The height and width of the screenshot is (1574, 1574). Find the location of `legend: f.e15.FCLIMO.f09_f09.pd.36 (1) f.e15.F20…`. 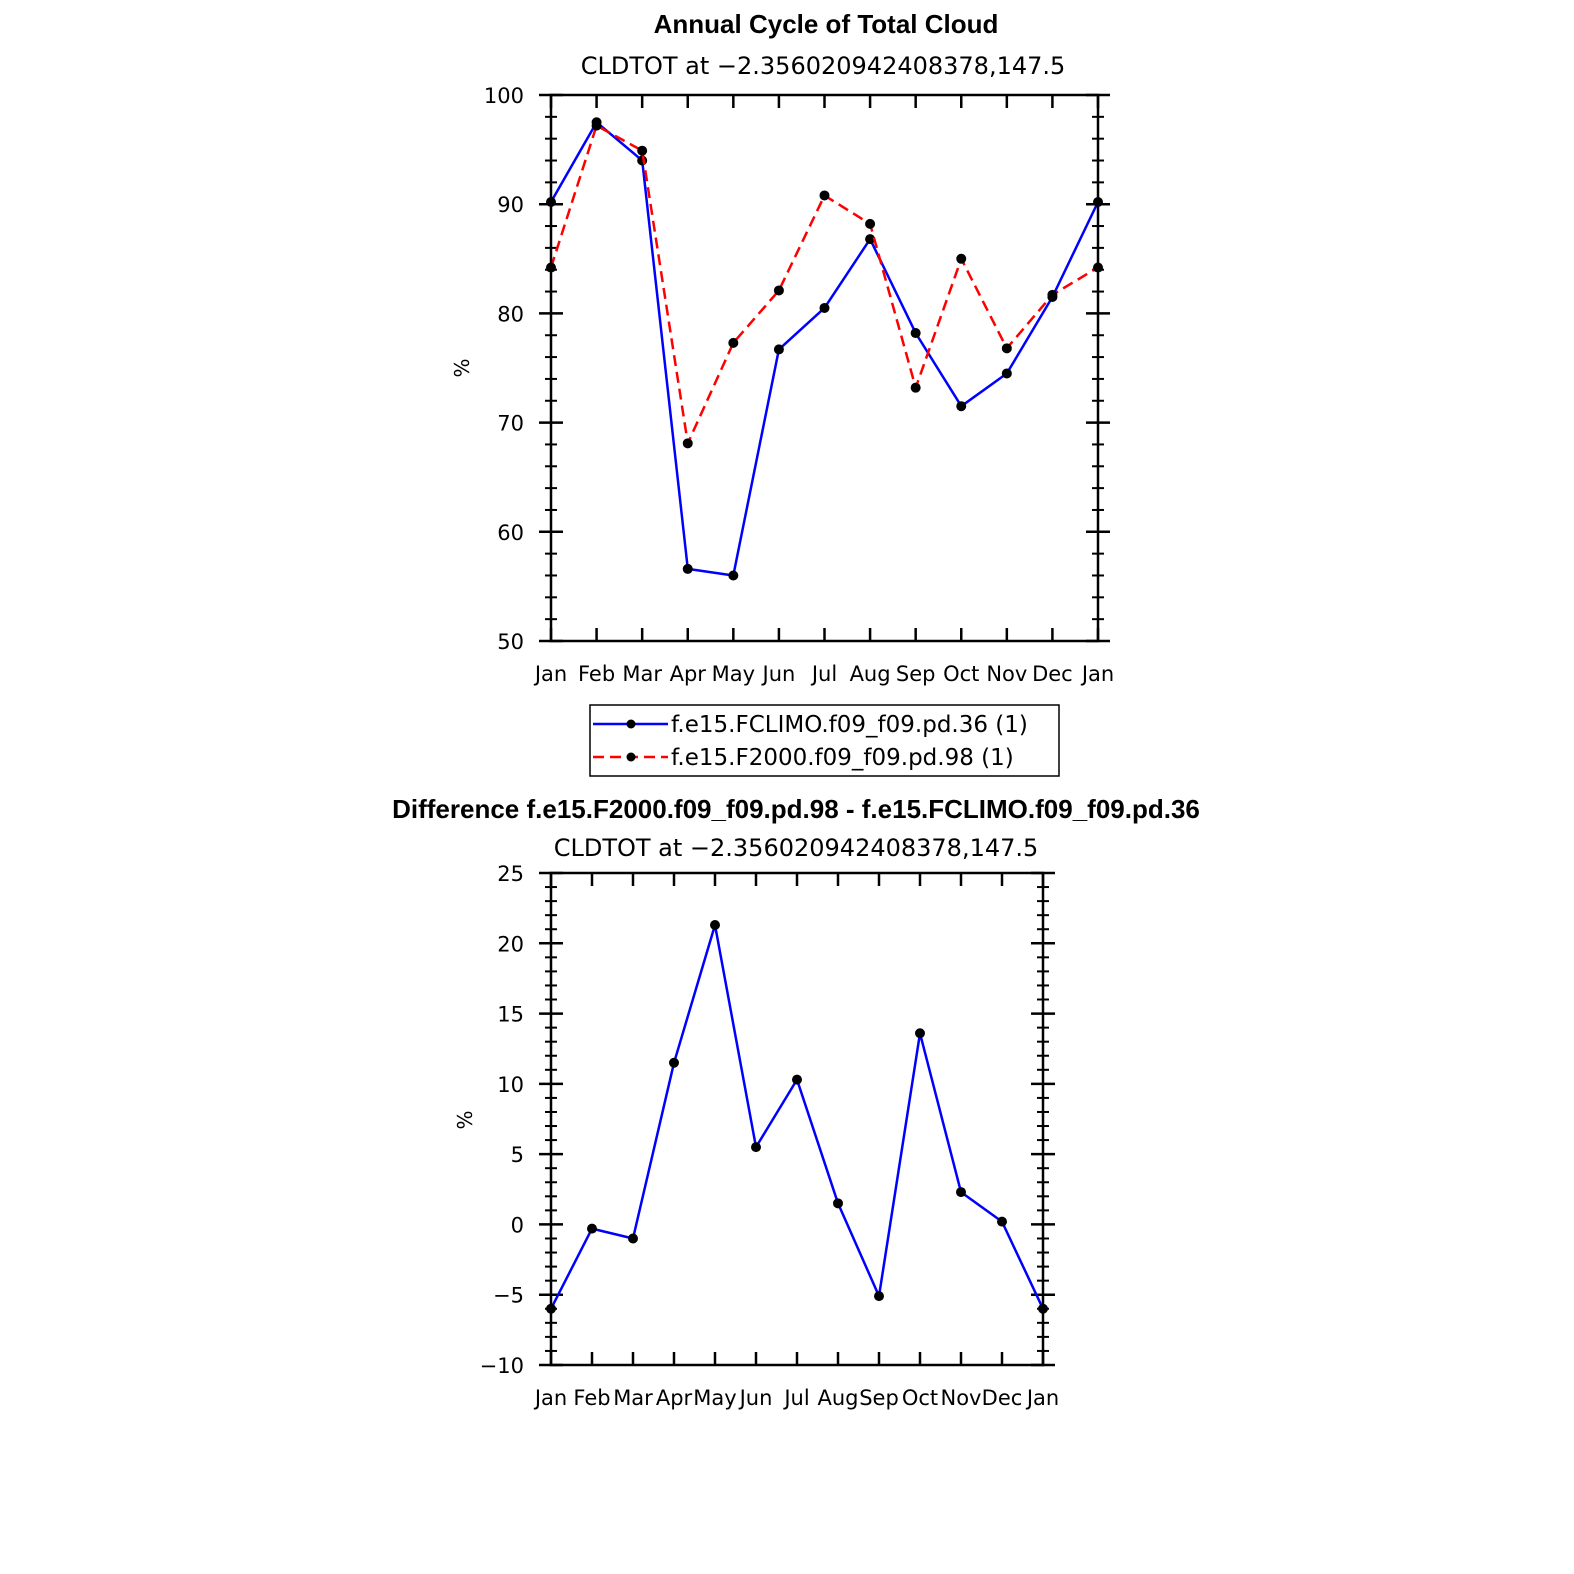

legend: f.e15.FCLIMO.f09_f09.pd.36 (1) f.e15.F20… is located at coordinates (824, 740).